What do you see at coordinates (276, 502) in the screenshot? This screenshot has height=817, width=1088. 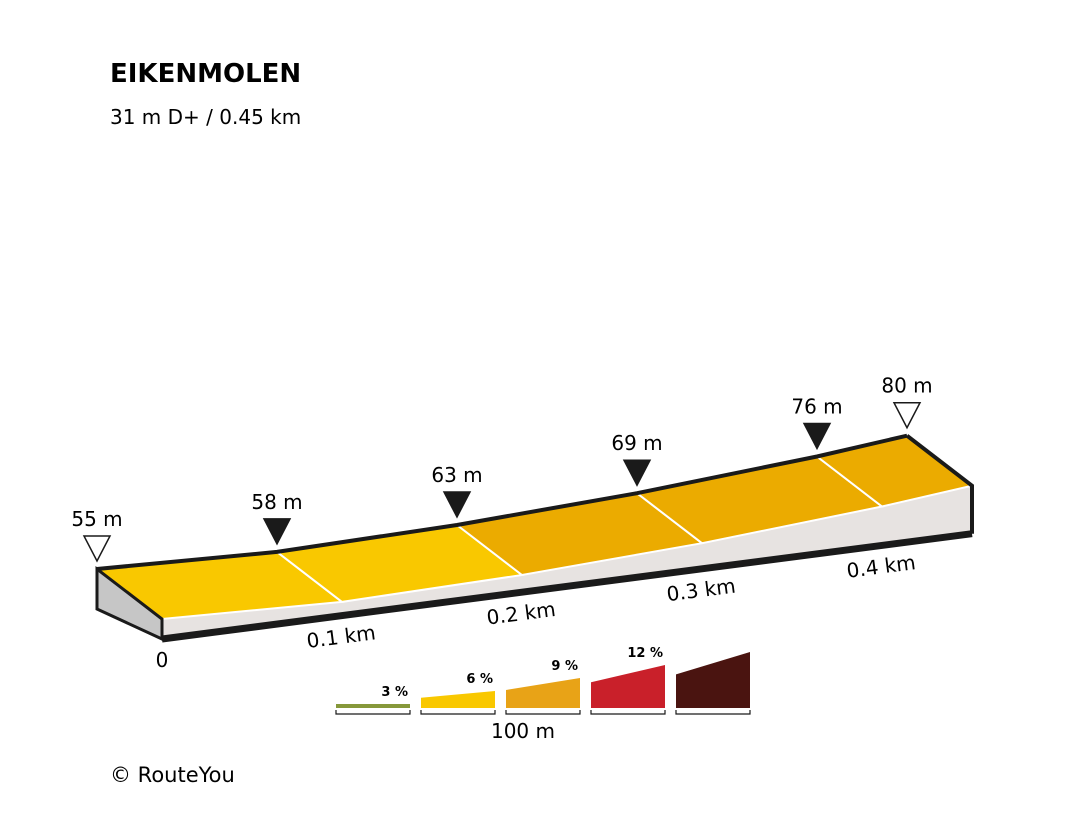 I see `elevation-label: 58 m` at bounding box center [276, 502].